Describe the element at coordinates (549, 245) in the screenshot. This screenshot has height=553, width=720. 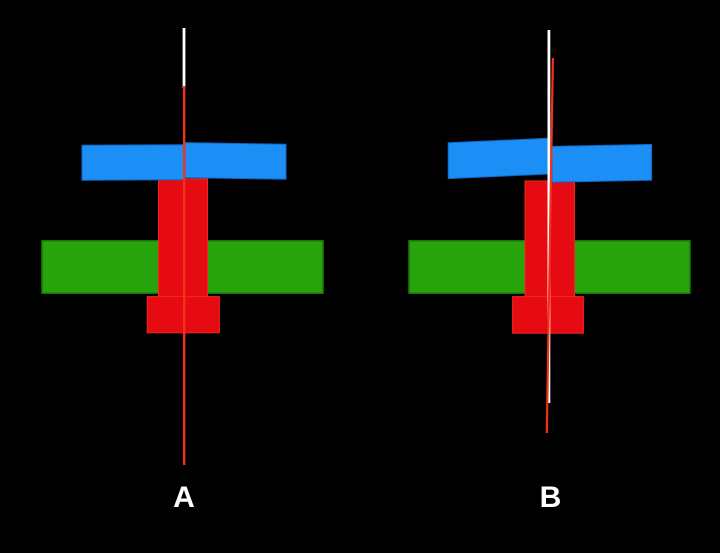
I see `red-axis-line` at that location.